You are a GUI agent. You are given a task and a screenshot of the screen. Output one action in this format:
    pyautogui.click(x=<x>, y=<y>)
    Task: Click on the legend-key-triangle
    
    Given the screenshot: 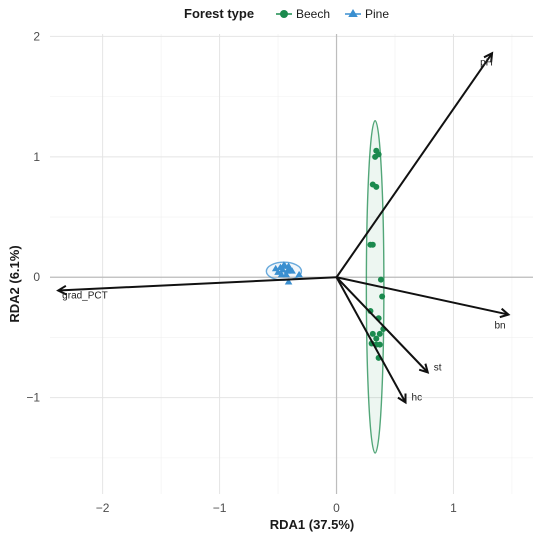 What is the action you would take?
    pyautogui.click(x=353, y=13)
    